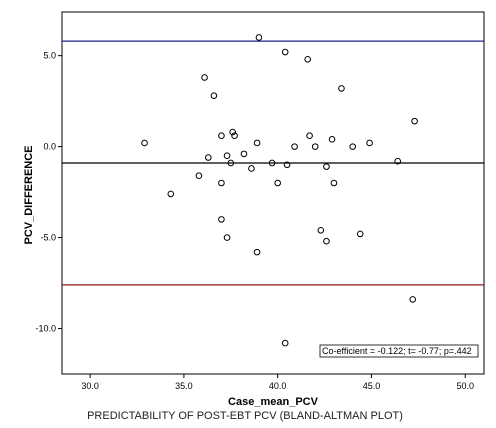  I want to click on x-tick-label: 30.0, so click(90, 386).